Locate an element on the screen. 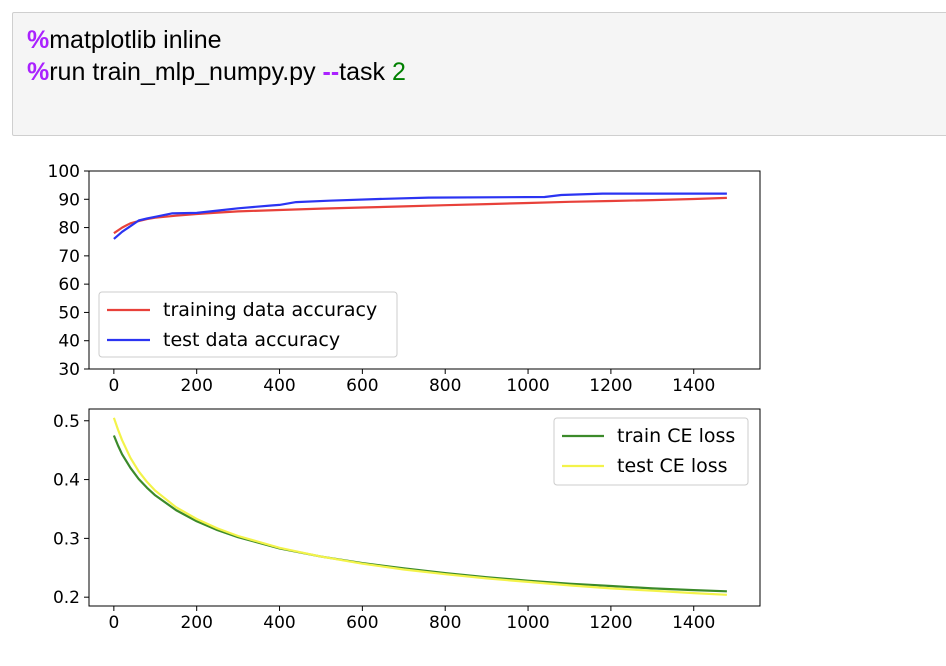  legend-label: training data accuracy is located at coordinates (270, 310).